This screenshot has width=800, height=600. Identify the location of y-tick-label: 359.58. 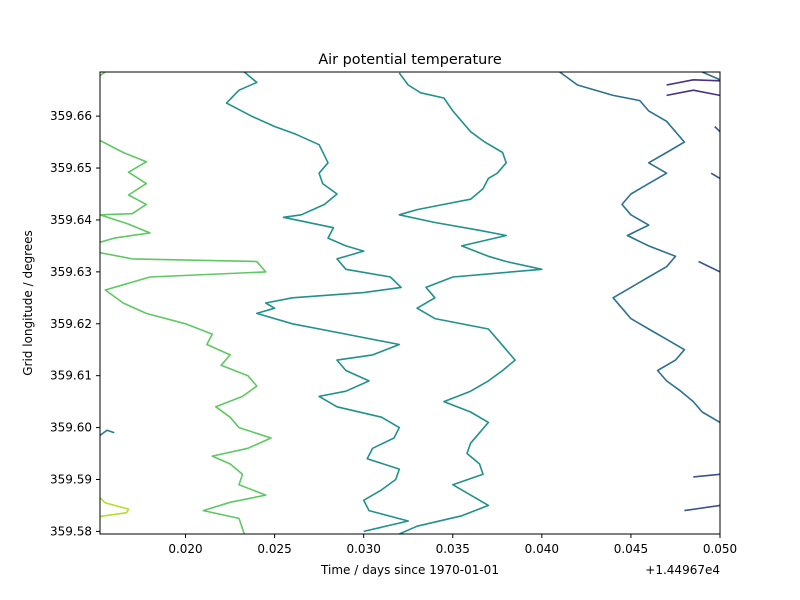
(71, 531).